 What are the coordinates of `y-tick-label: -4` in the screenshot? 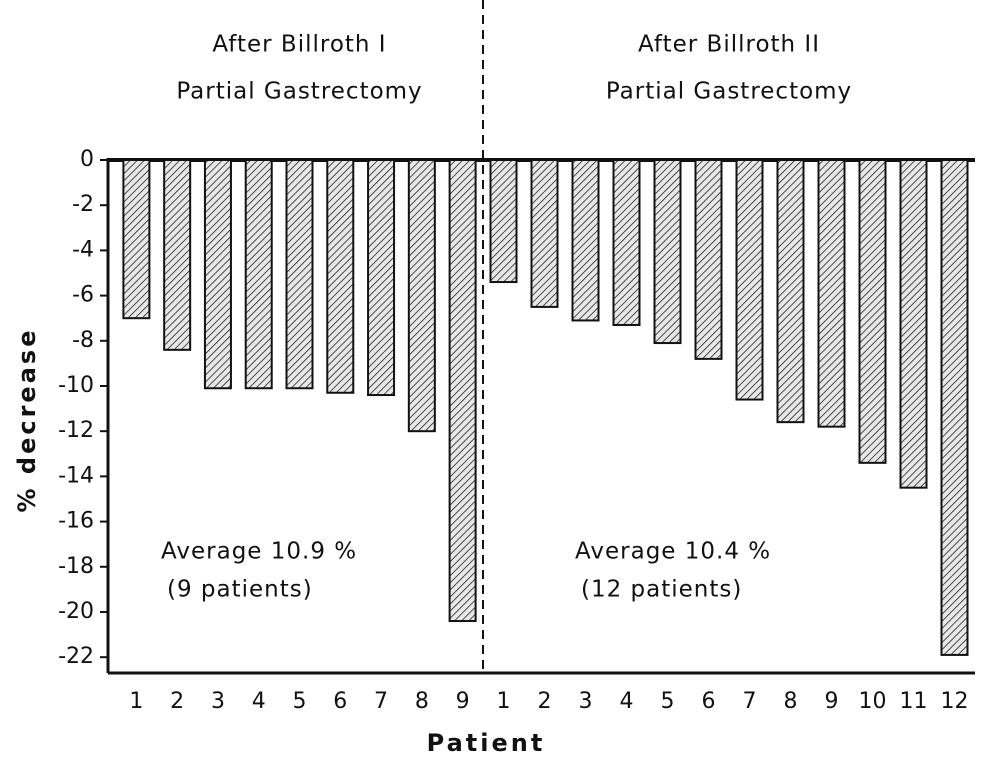 It's located at (83, 249).